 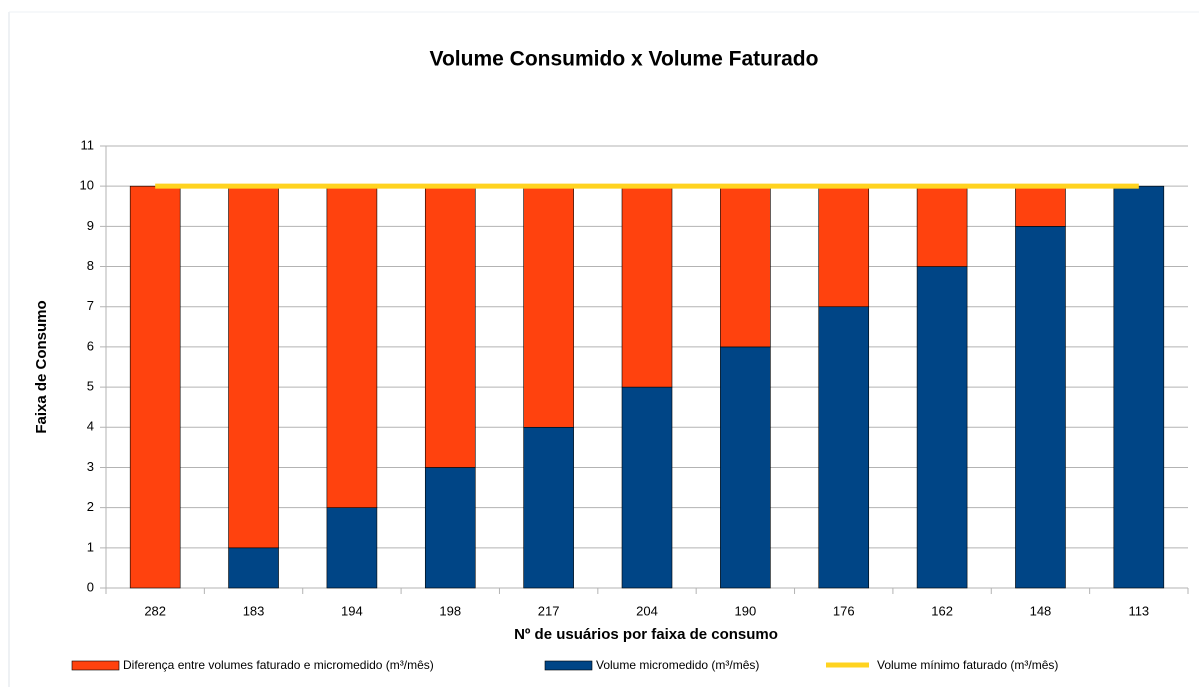 I want to click on x-tick-label: 113, so click(x=1138, y=610).